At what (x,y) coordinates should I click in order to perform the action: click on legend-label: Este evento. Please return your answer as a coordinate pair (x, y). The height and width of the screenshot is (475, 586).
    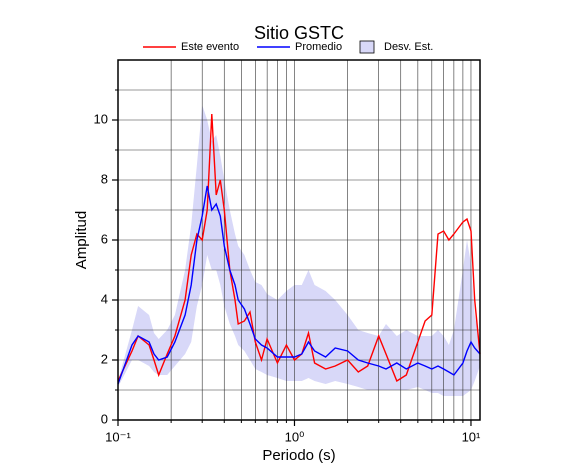
    Looking at the image, I should click on (210, 47).